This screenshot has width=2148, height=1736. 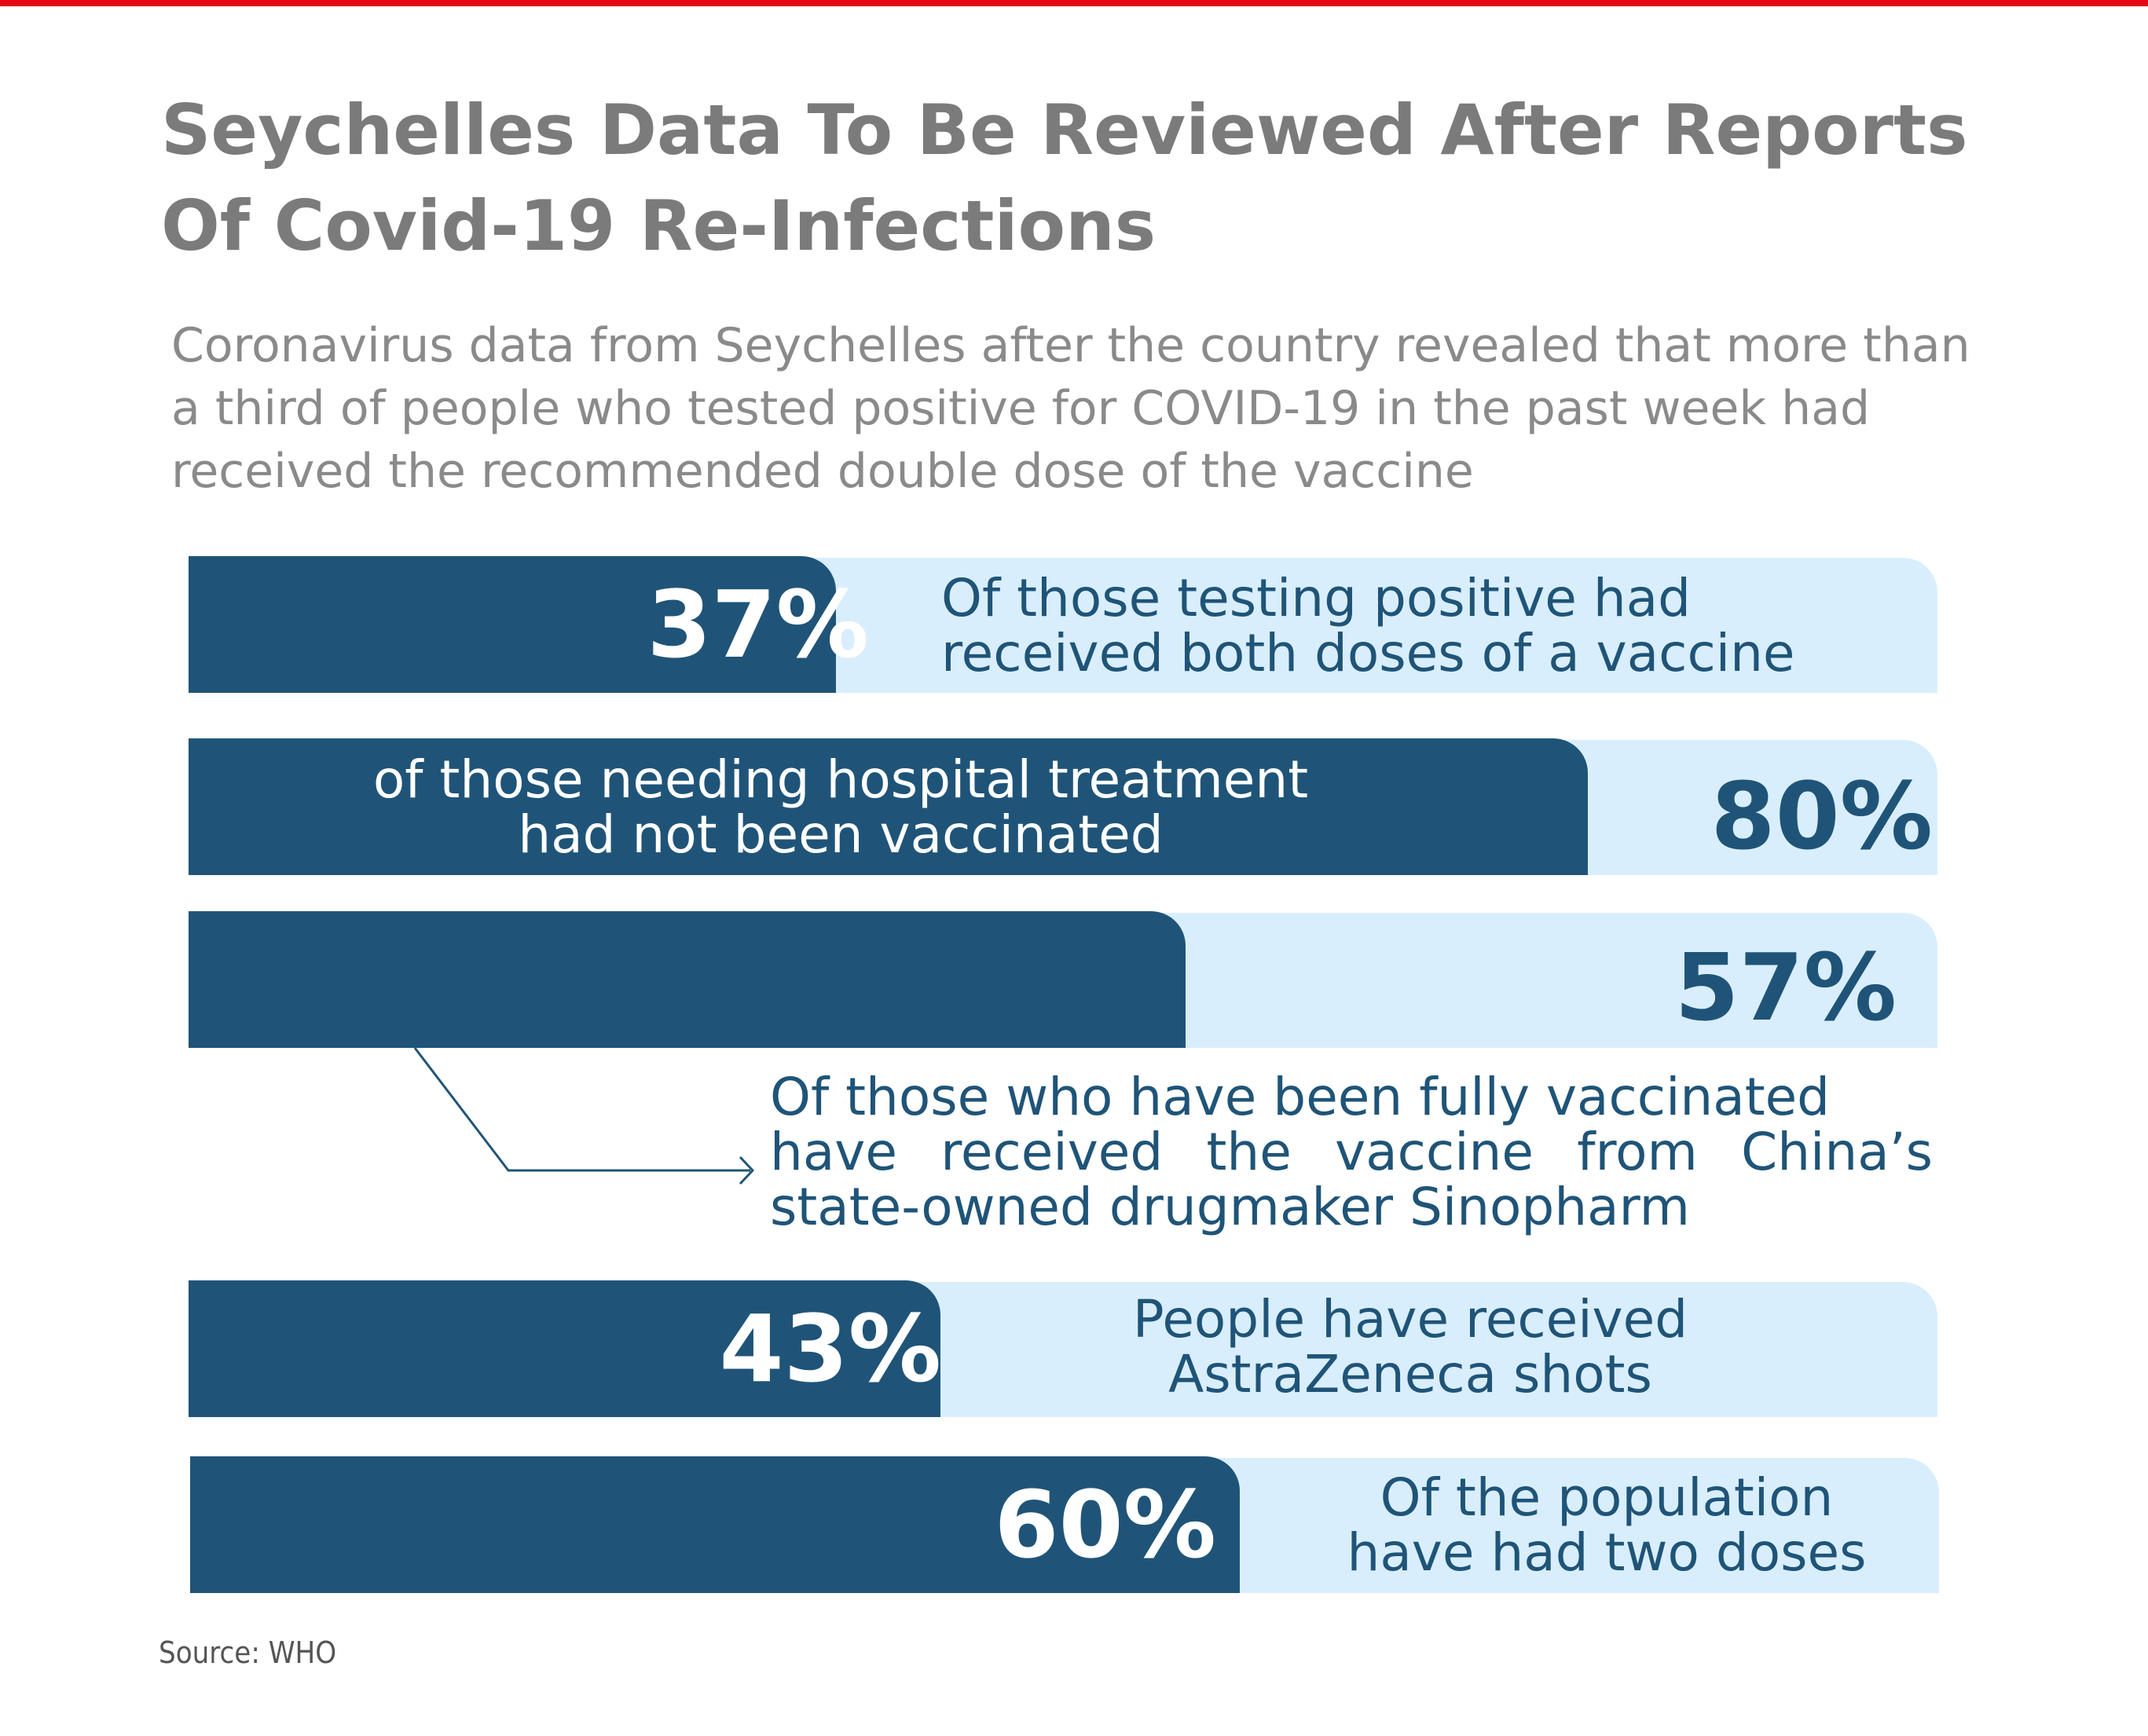 What do you see at coordinates (1821, 816) in the screenshot?
I see `bar-value-label: 80%` at bounding box center [1821, 816].